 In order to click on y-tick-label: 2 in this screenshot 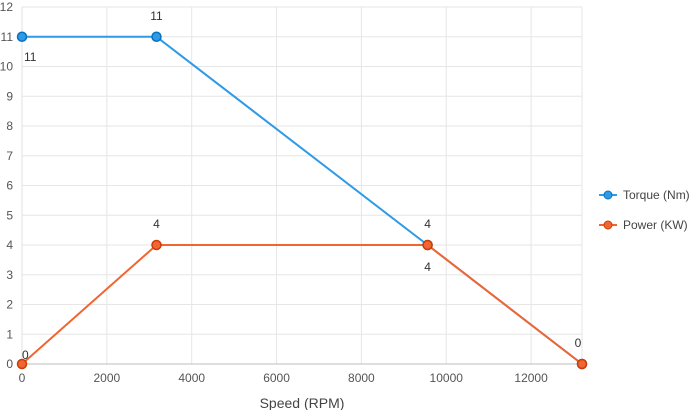, I will do `click(9, 305)`.